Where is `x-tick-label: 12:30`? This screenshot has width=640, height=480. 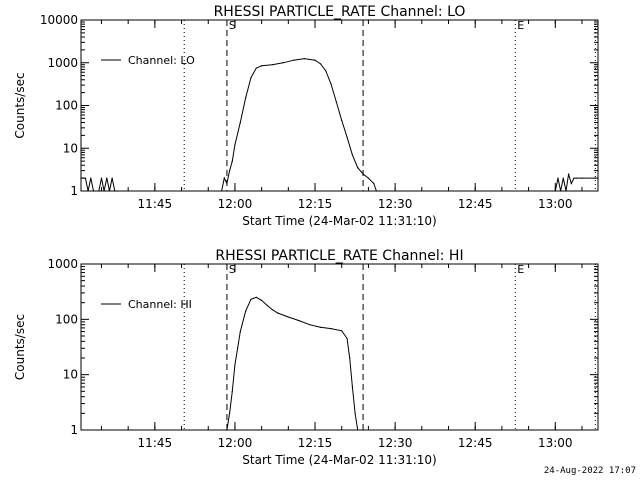
x-tick-label: 12:30 is located at coordinates (395, 443).